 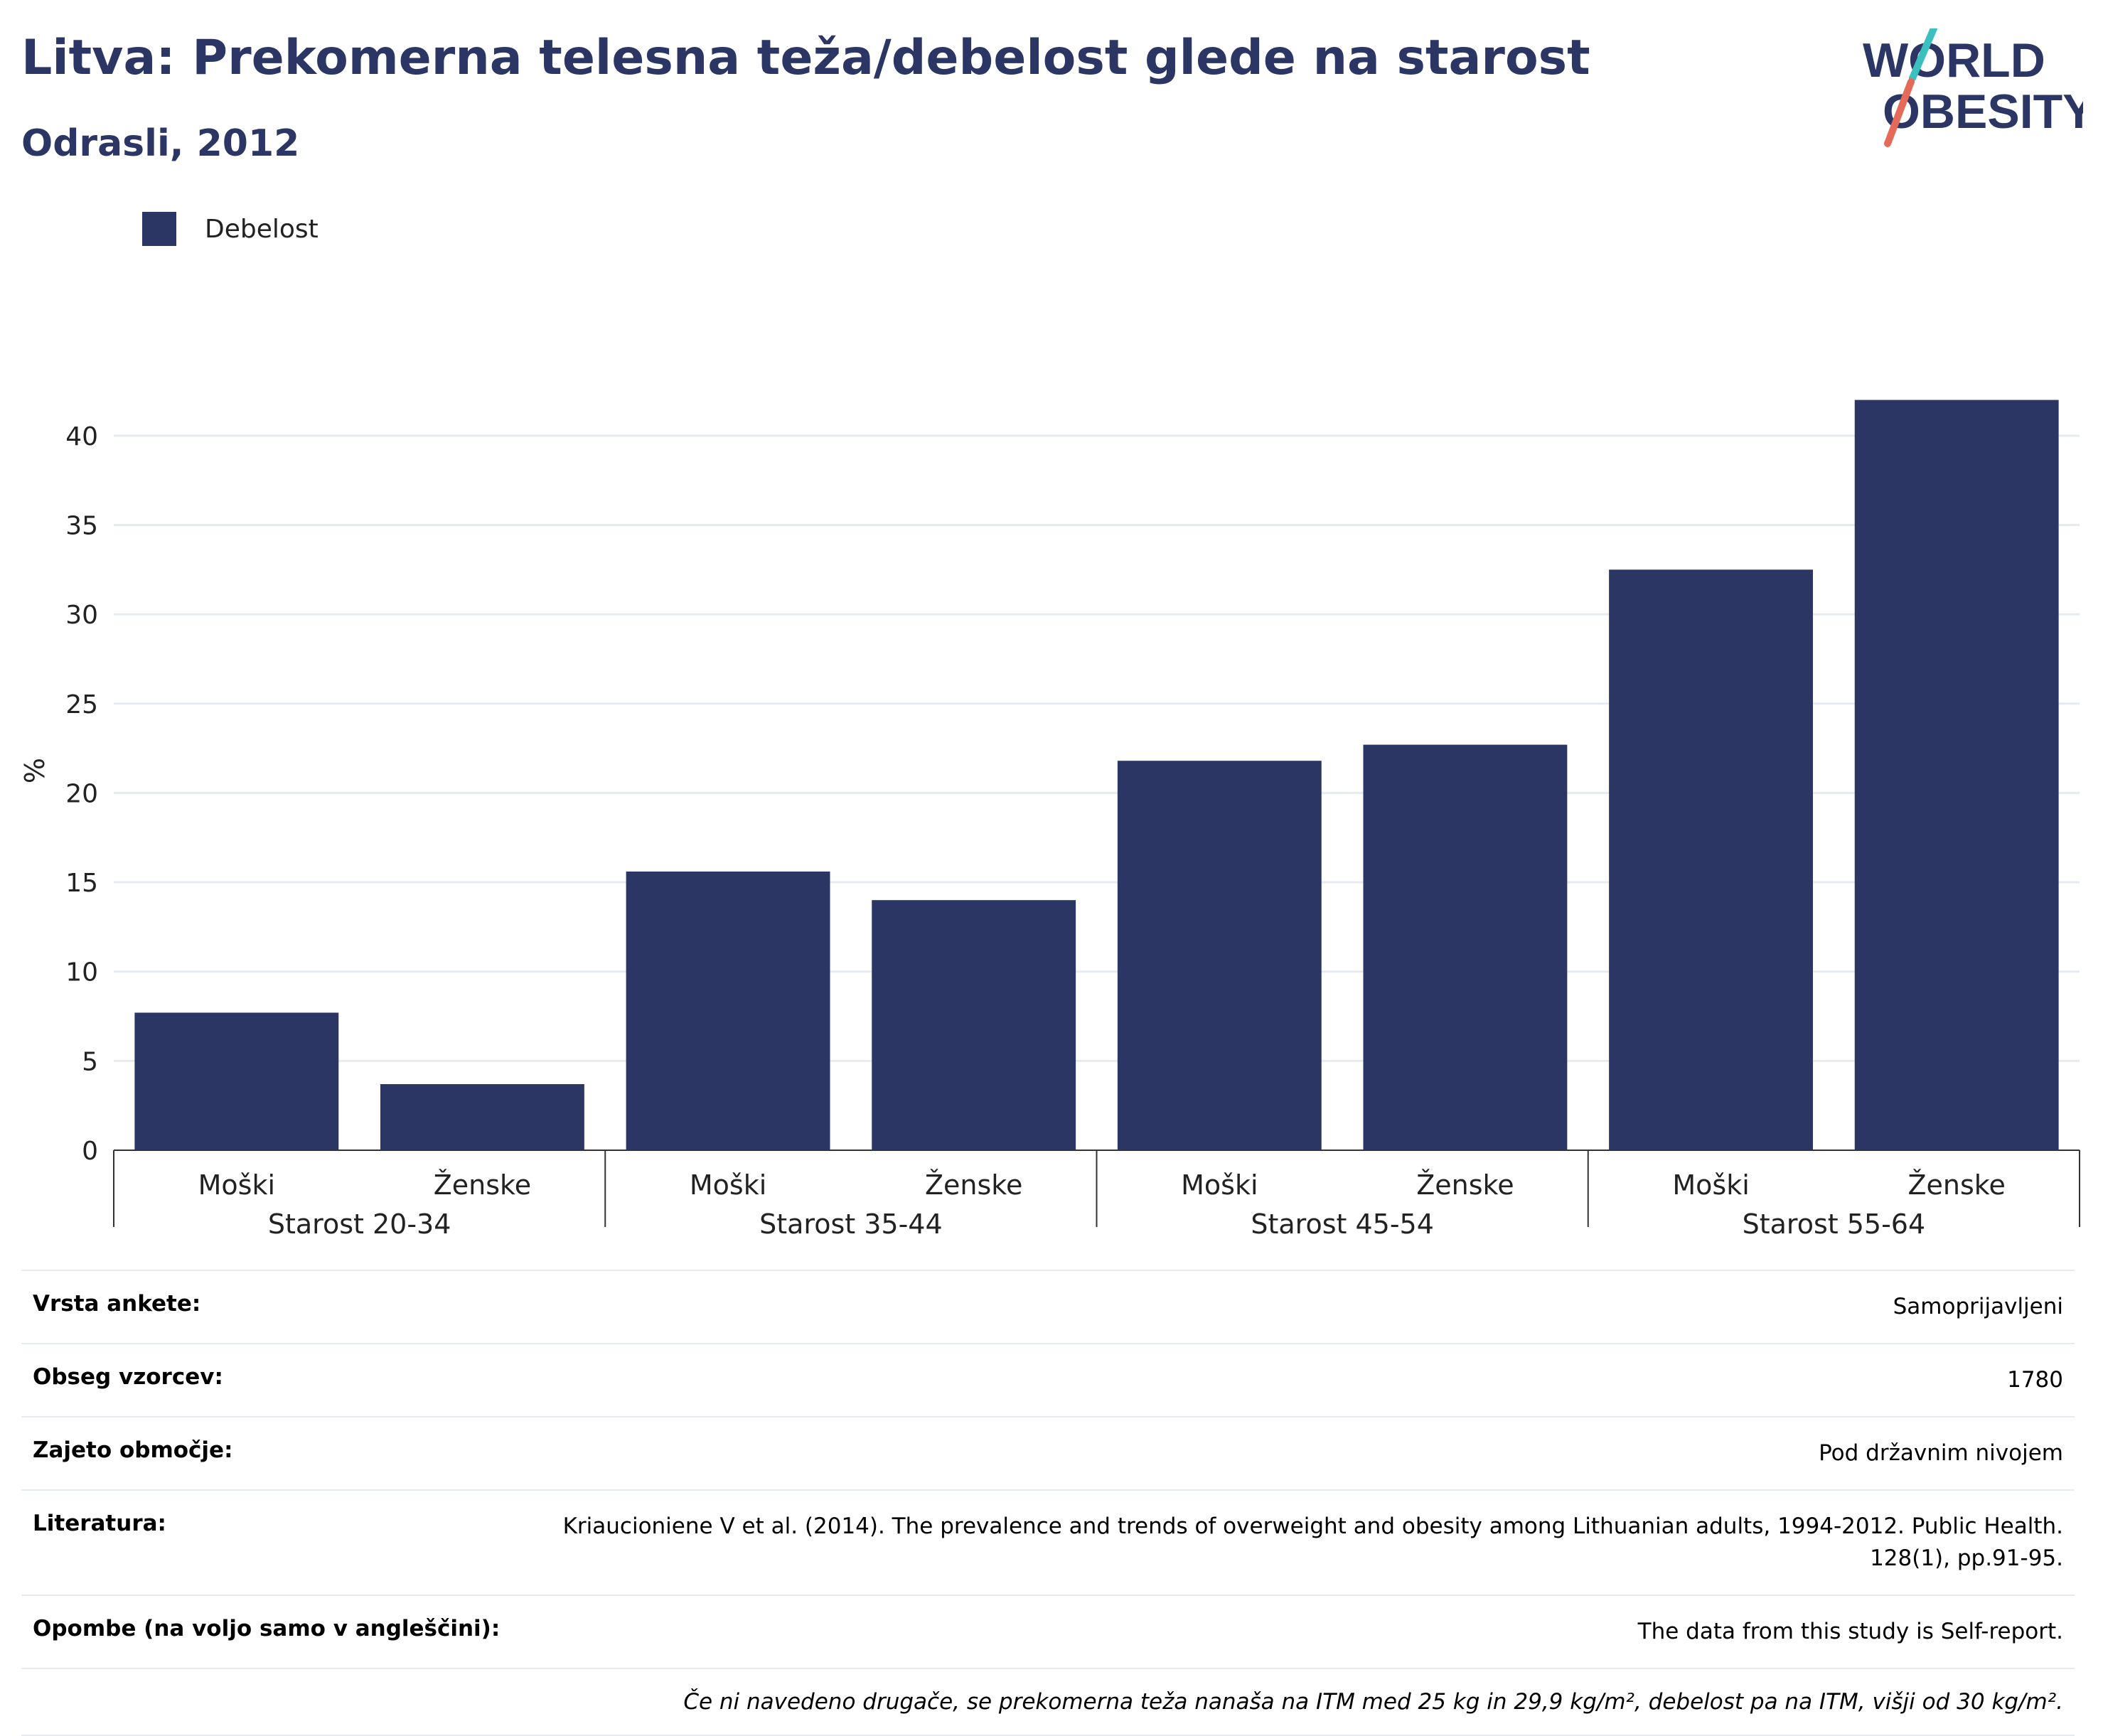 I want to click on chart-legend: Debelost, so click(x=231, y=229).